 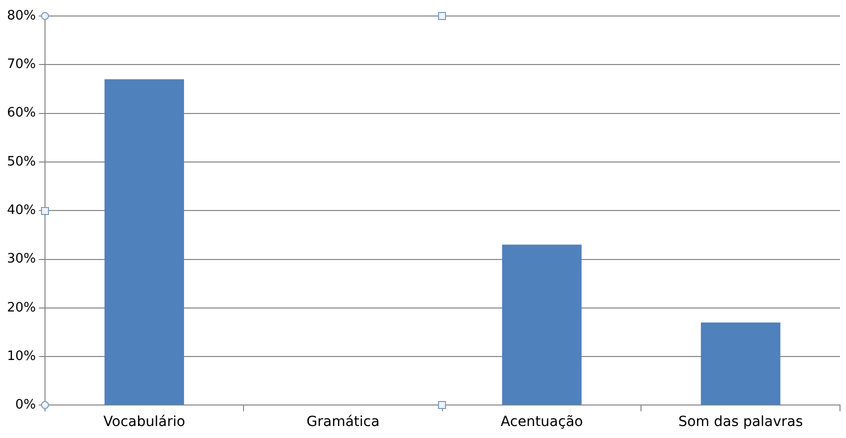 What do you see at coordinates (21, 356) in the screenshot?
I see `y-tick-label: 10%` at bounding box center [21, 356].